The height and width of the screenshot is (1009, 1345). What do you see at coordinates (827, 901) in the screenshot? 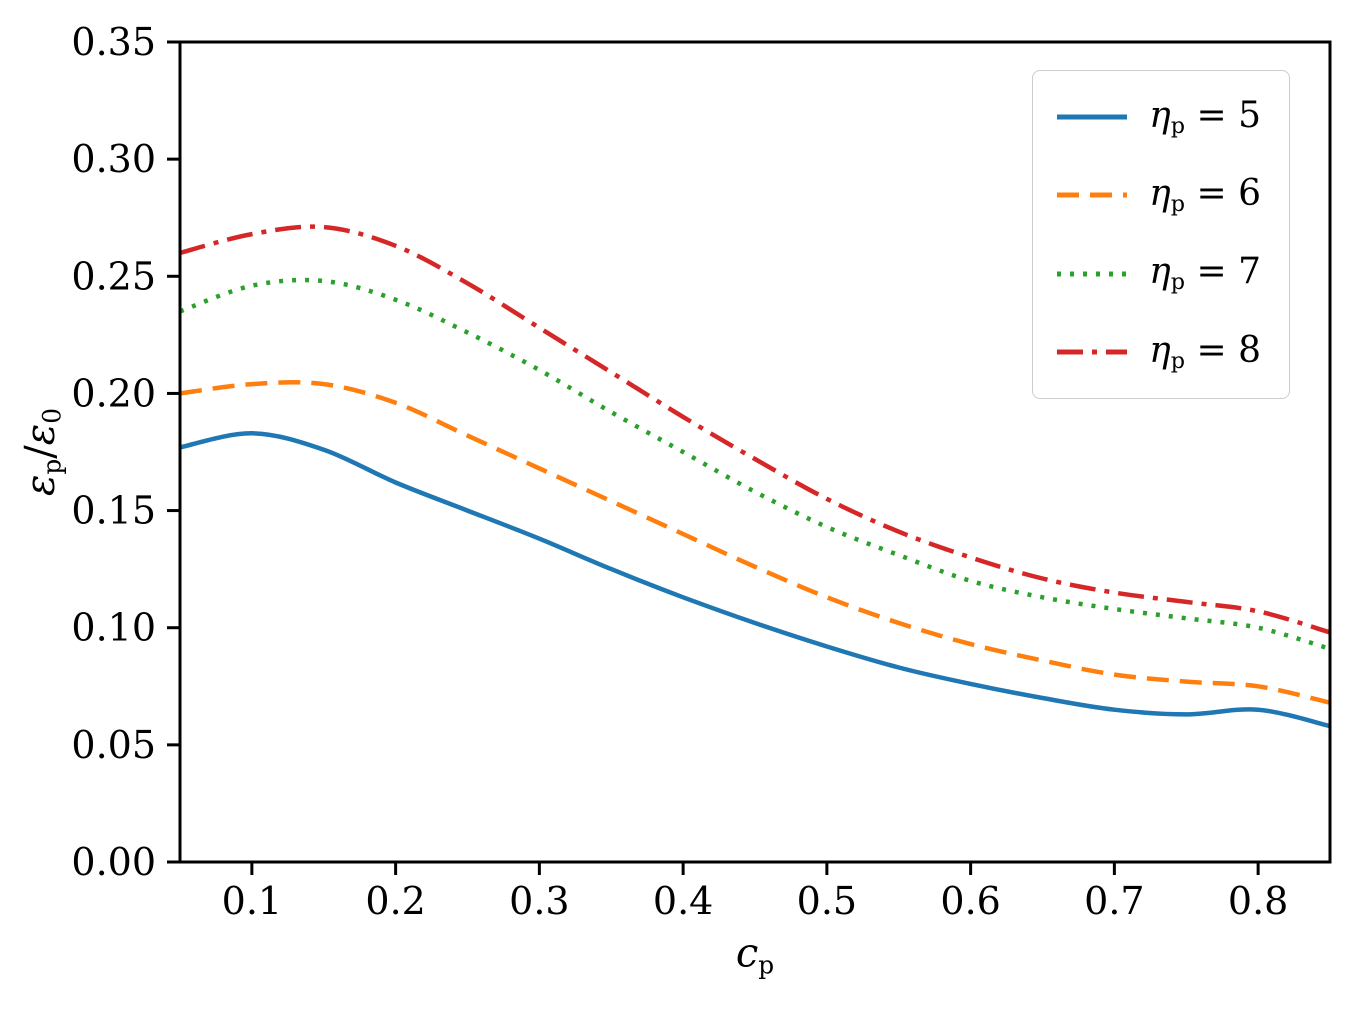
I see `x-tick-label: 0.5` at bounding box center [827, 901].